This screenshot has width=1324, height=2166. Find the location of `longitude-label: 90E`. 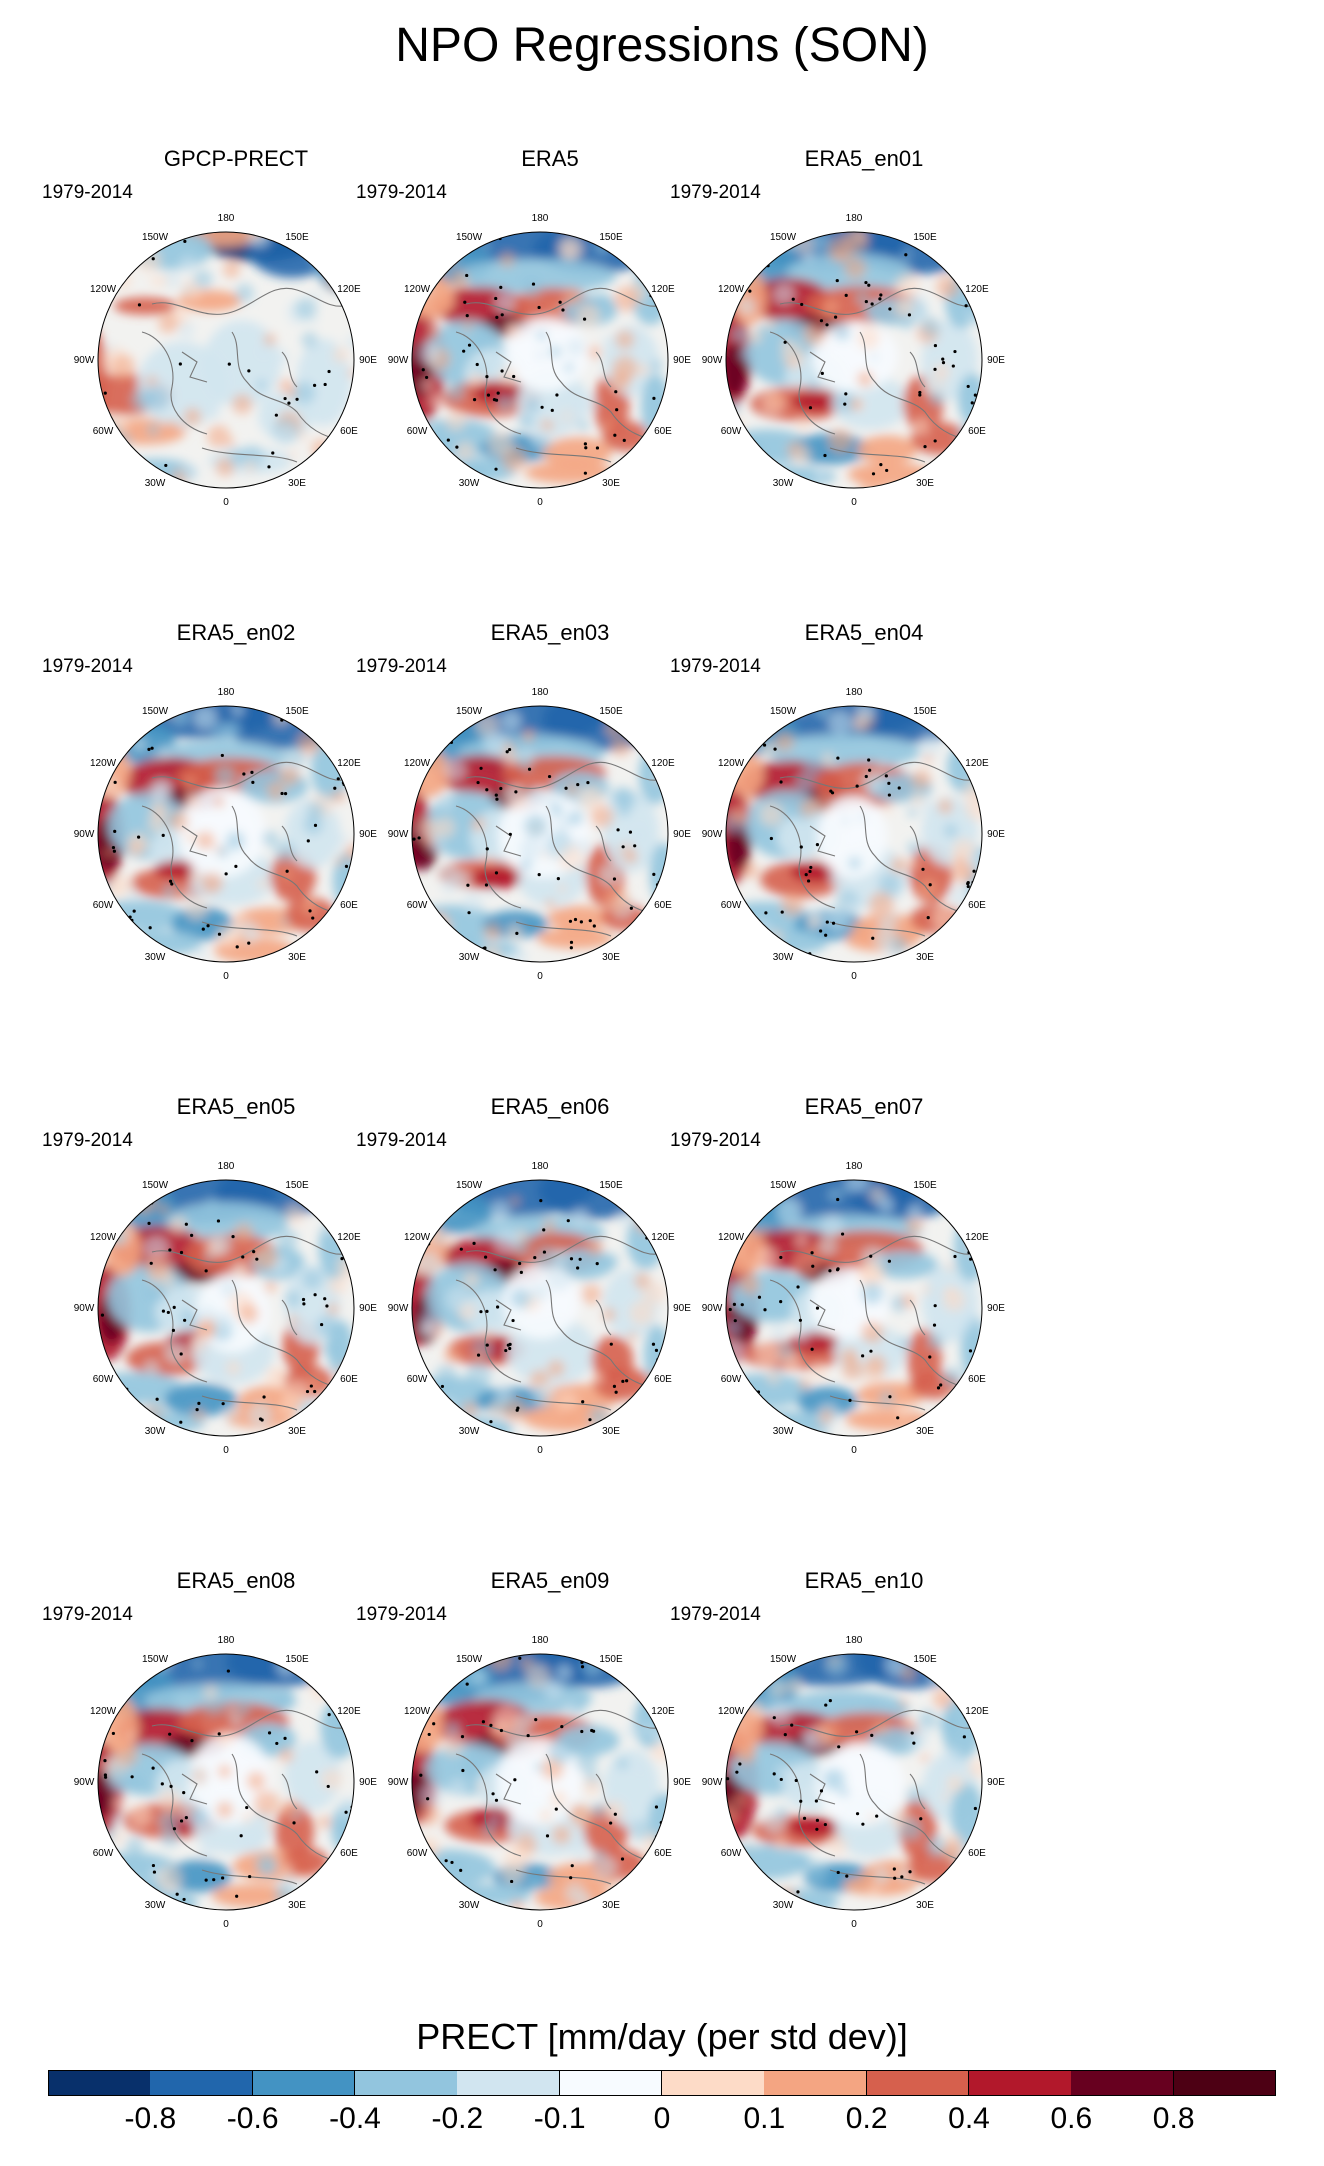

longitude-label: 90E is located at coordinates (368, 834).